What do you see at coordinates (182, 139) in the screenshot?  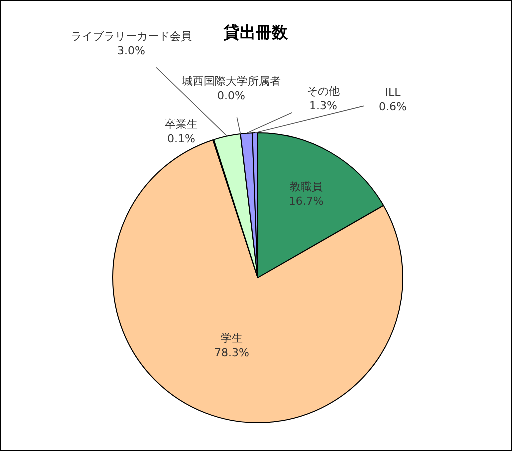 I see `data-label: 0.1%` at bounding box center [182, 139].